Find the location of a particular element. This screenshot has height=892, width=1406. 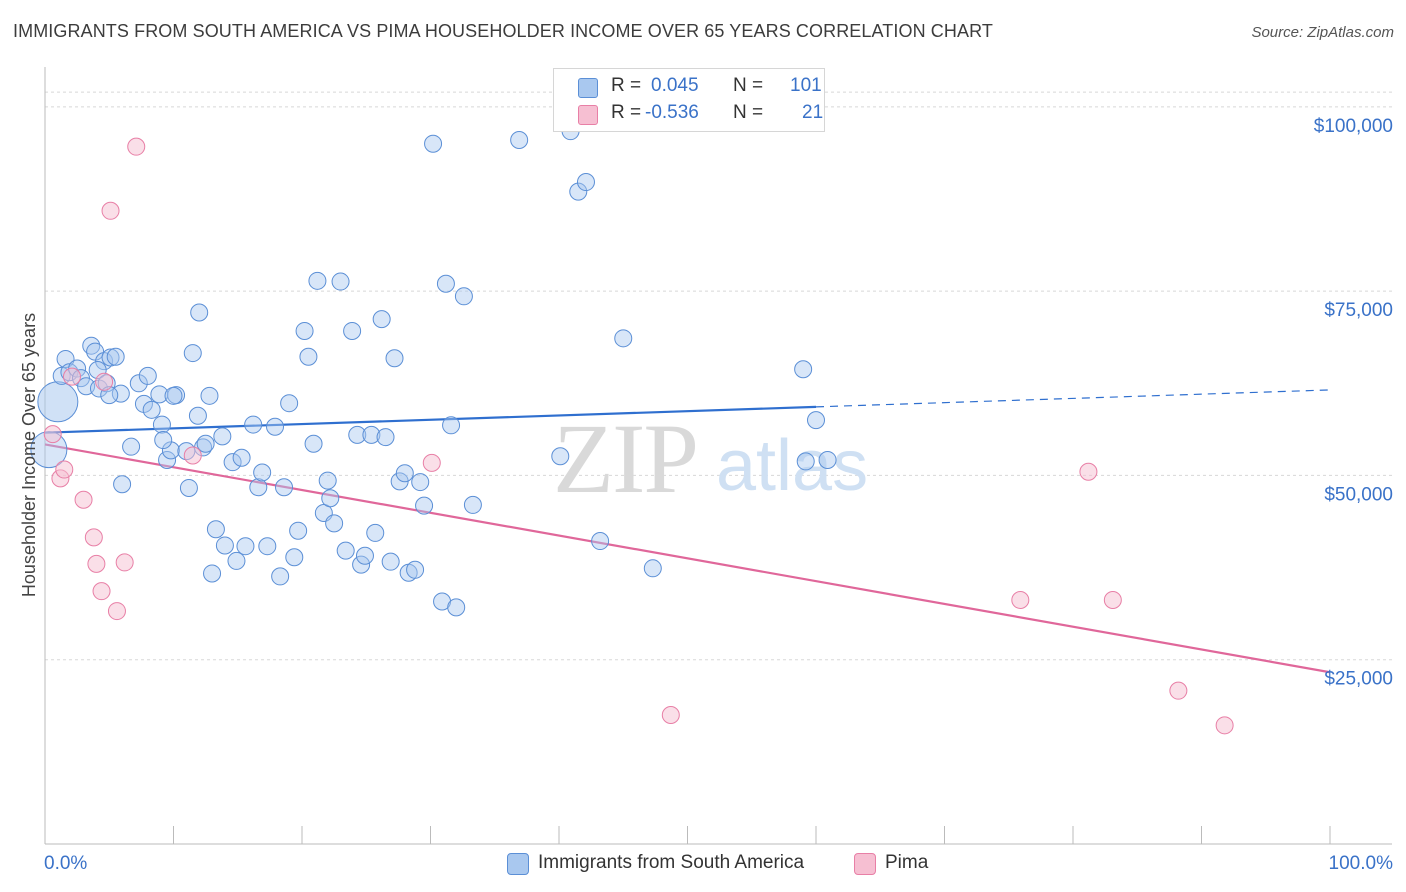

y-tick-label: $50,000 is located at coordinates (1358, 494).